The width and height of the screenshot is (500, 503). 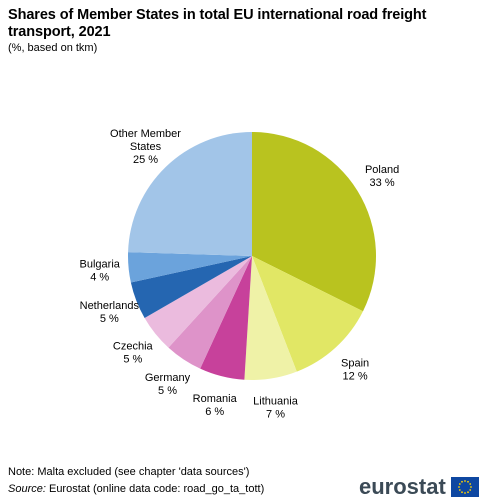 What do you see at coordinates (133, 352) in the screenshot?
I see `pie-label-czechia: Czechia 5 %` at bounding box center [133, 352].